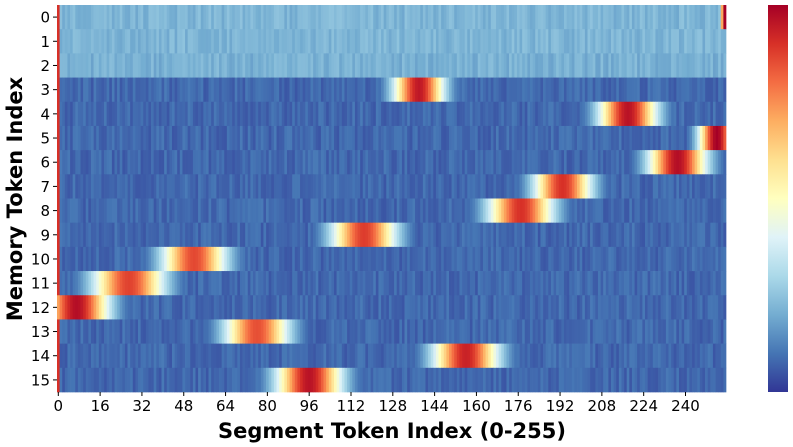  I want to click on x-tick-label: 240, so click(685, 406).